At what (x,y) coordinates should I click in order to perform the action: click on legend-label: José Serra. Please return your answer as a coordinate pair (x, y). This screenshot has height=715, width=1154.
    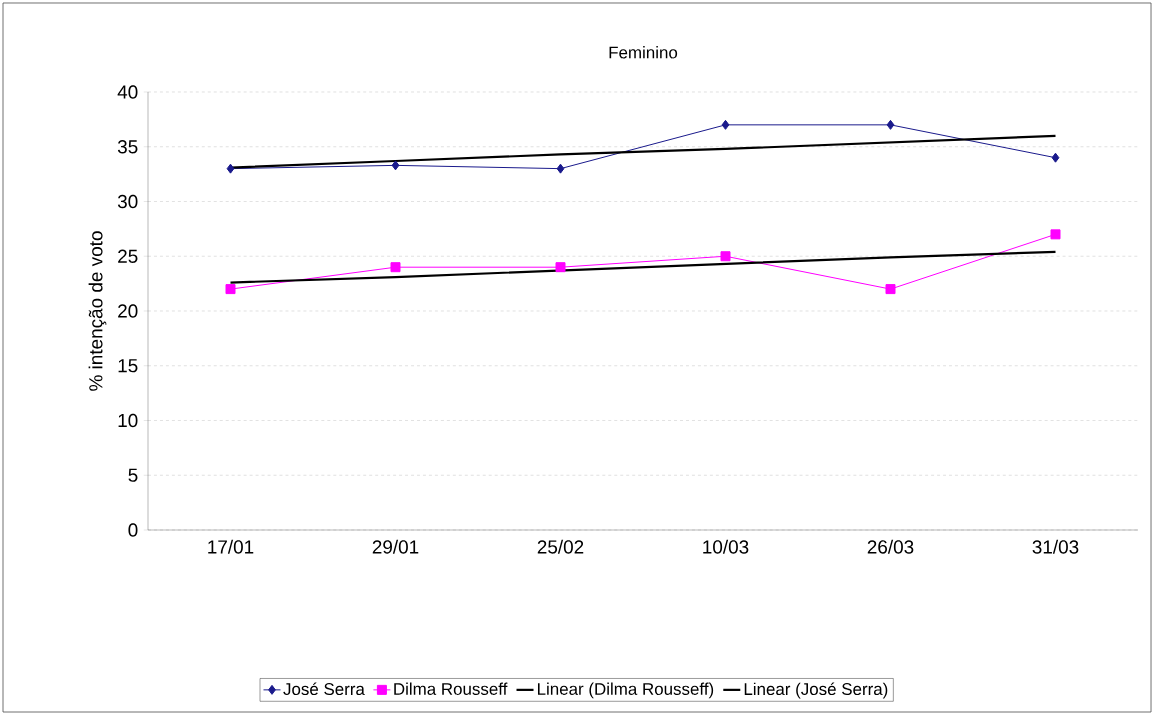
    Looking at the image, I should click on (324, 689).